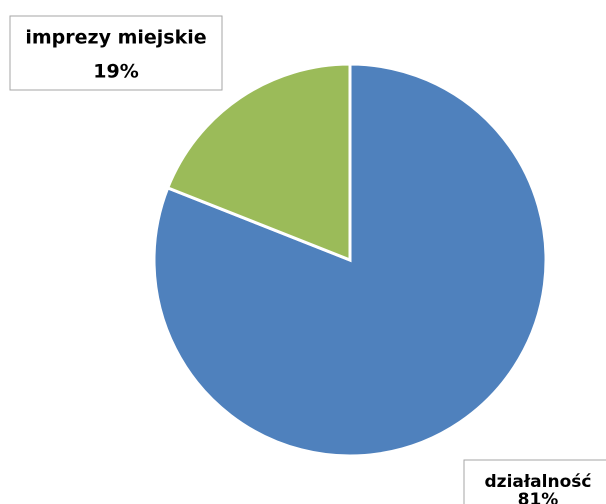 The height and width of the screenshot is (504, 606). What do you see at coordinates (258, 162) in the screenshot?
I see `pie-slice` at bounding box center [258, 162].